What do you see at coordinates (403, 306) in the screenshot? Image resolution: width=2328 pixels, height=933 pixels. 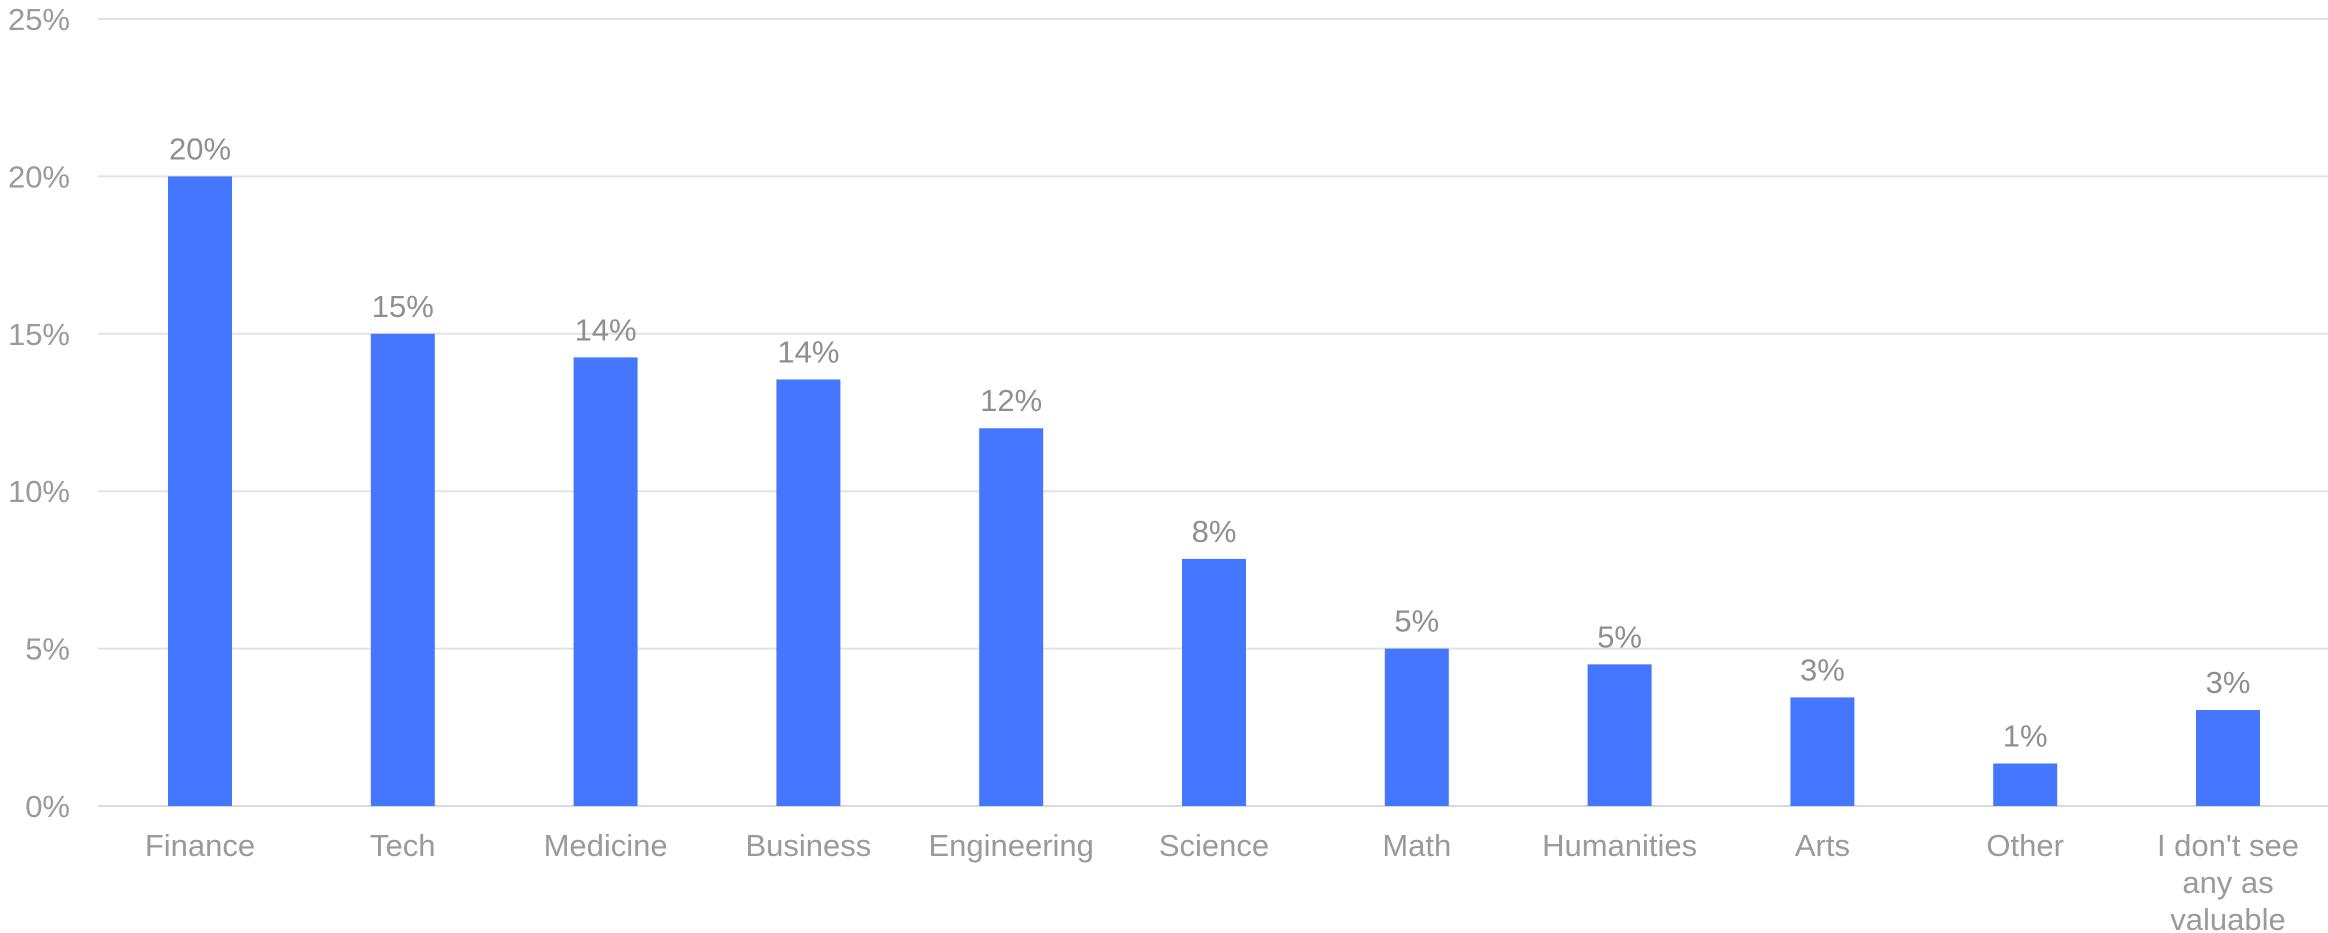 I see `data-label: 15%` at bounding box center [403, 306].